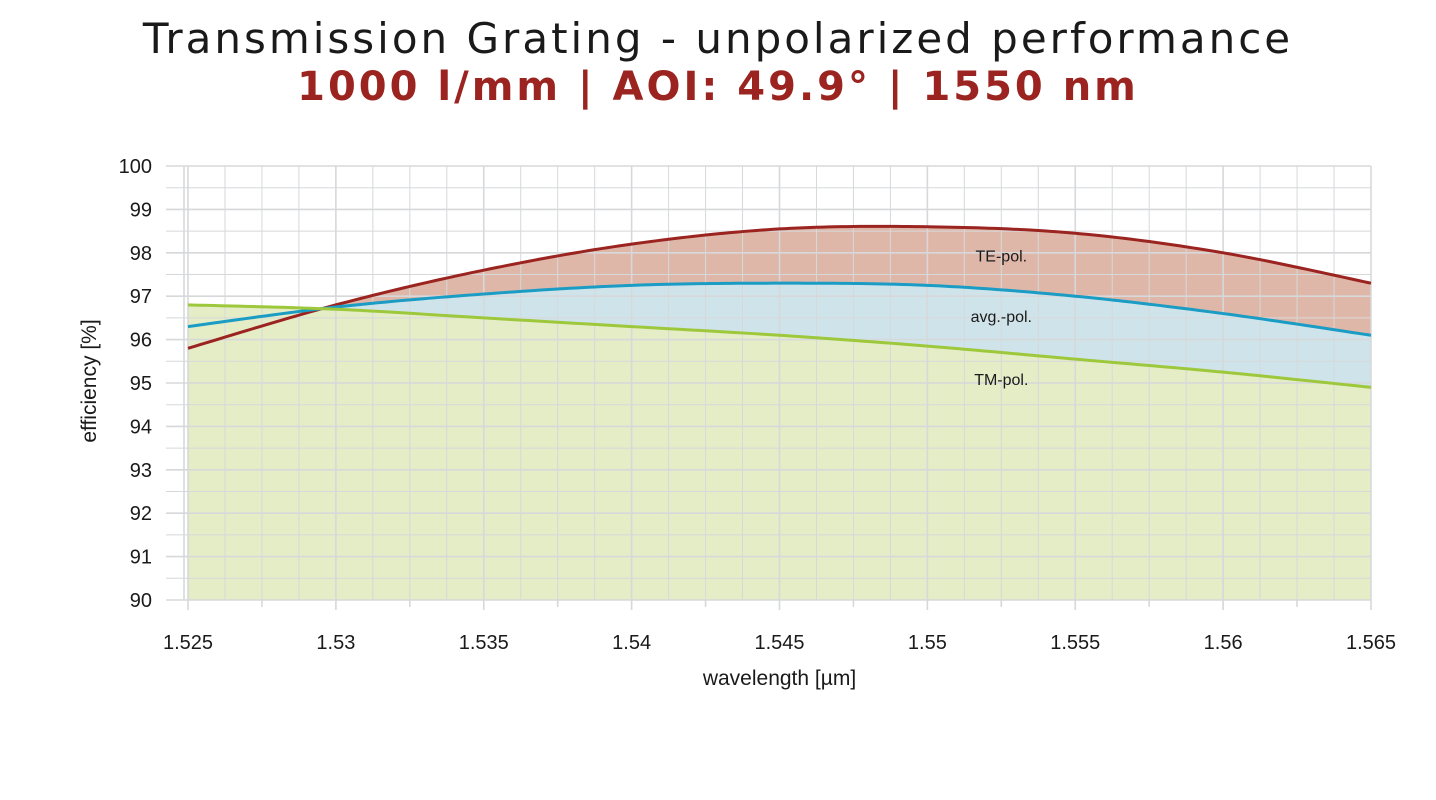 The image size is (1436, 800). Describe the element at coordinates (141, 471) in the screenshot. I see `y-tick-label: 93` at that location.